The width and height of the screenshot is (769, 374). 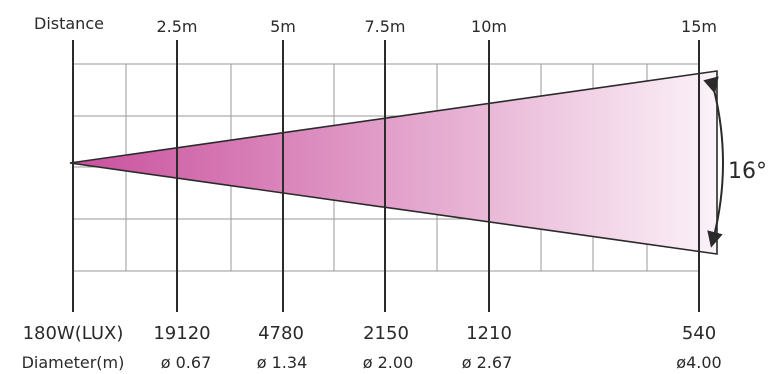 What do you see at coordinates (176, 26) in the screenshot?
I see `distance-label-2-5m: 2.5m` at bounding box center [176, 26].